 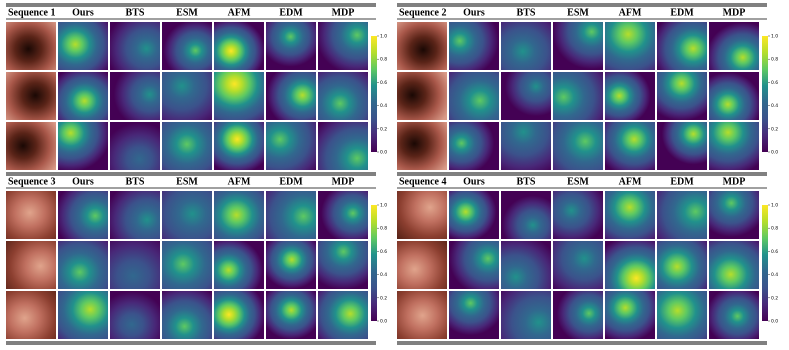 What do you see at coordinates (32, 12) in the screenshot?
I see `sequence-label: Sequence 1` at bounding box center [32, 12].